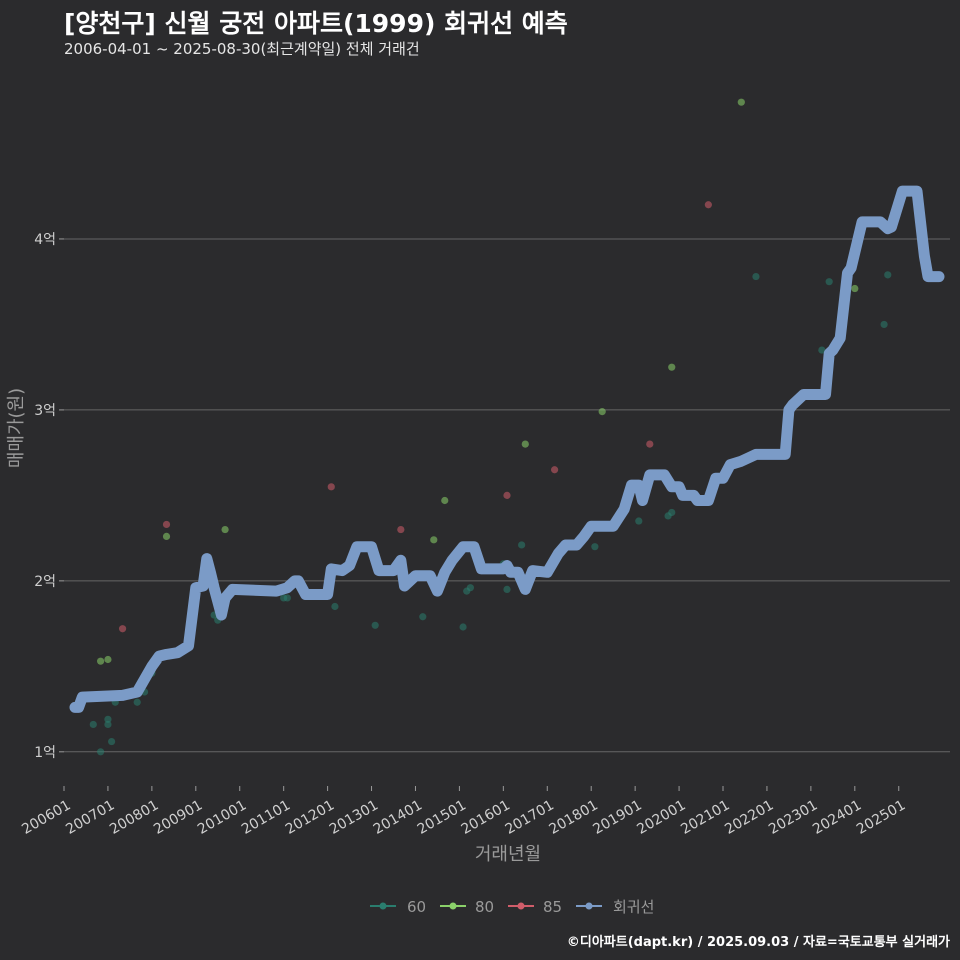  What do you see at coordinates (90, 817) in the screenshot?
I see `x-tick-label: 200701` at bounding box center [90, 817].